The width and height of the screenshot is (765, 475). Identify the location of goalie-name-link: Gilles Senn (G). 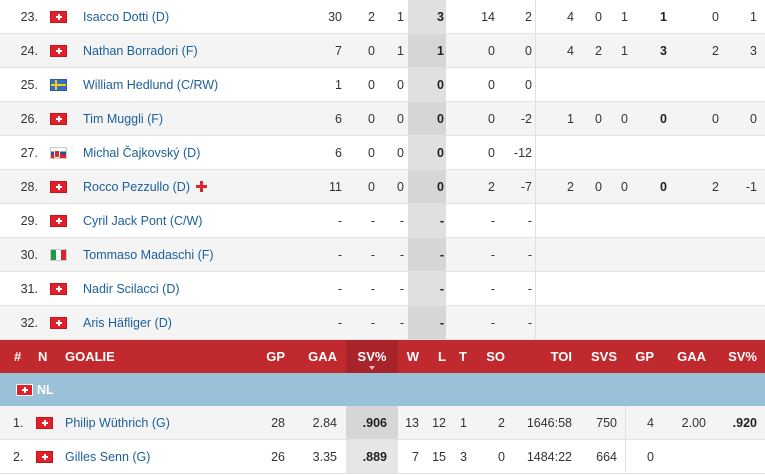
(108, 456).